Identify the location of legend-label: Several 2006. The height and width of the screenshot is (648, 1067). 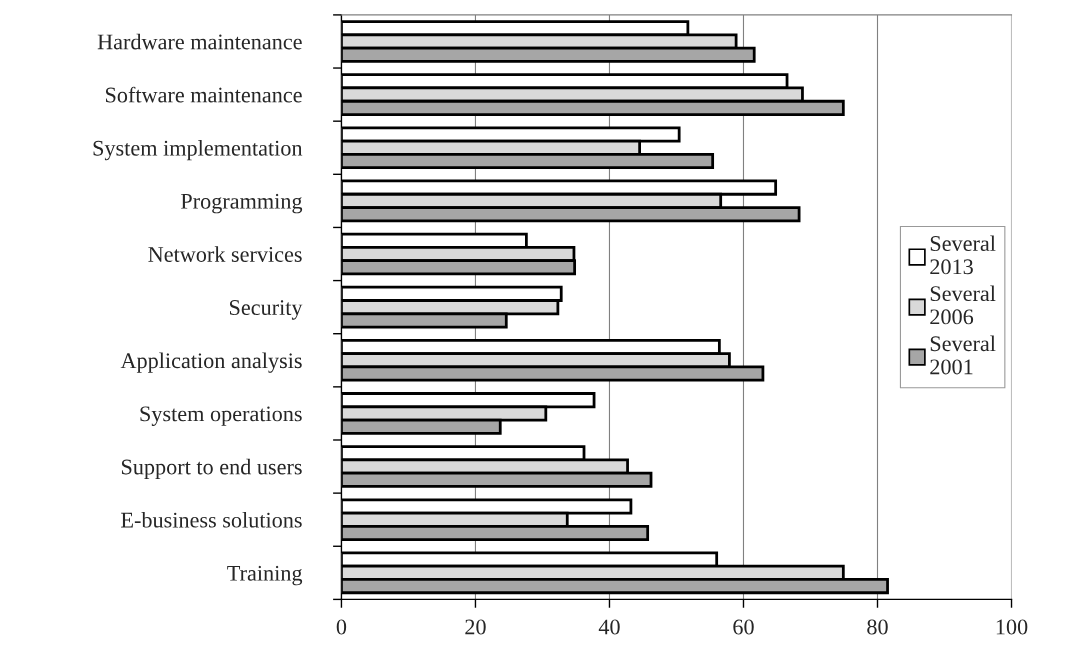
(963, 305).